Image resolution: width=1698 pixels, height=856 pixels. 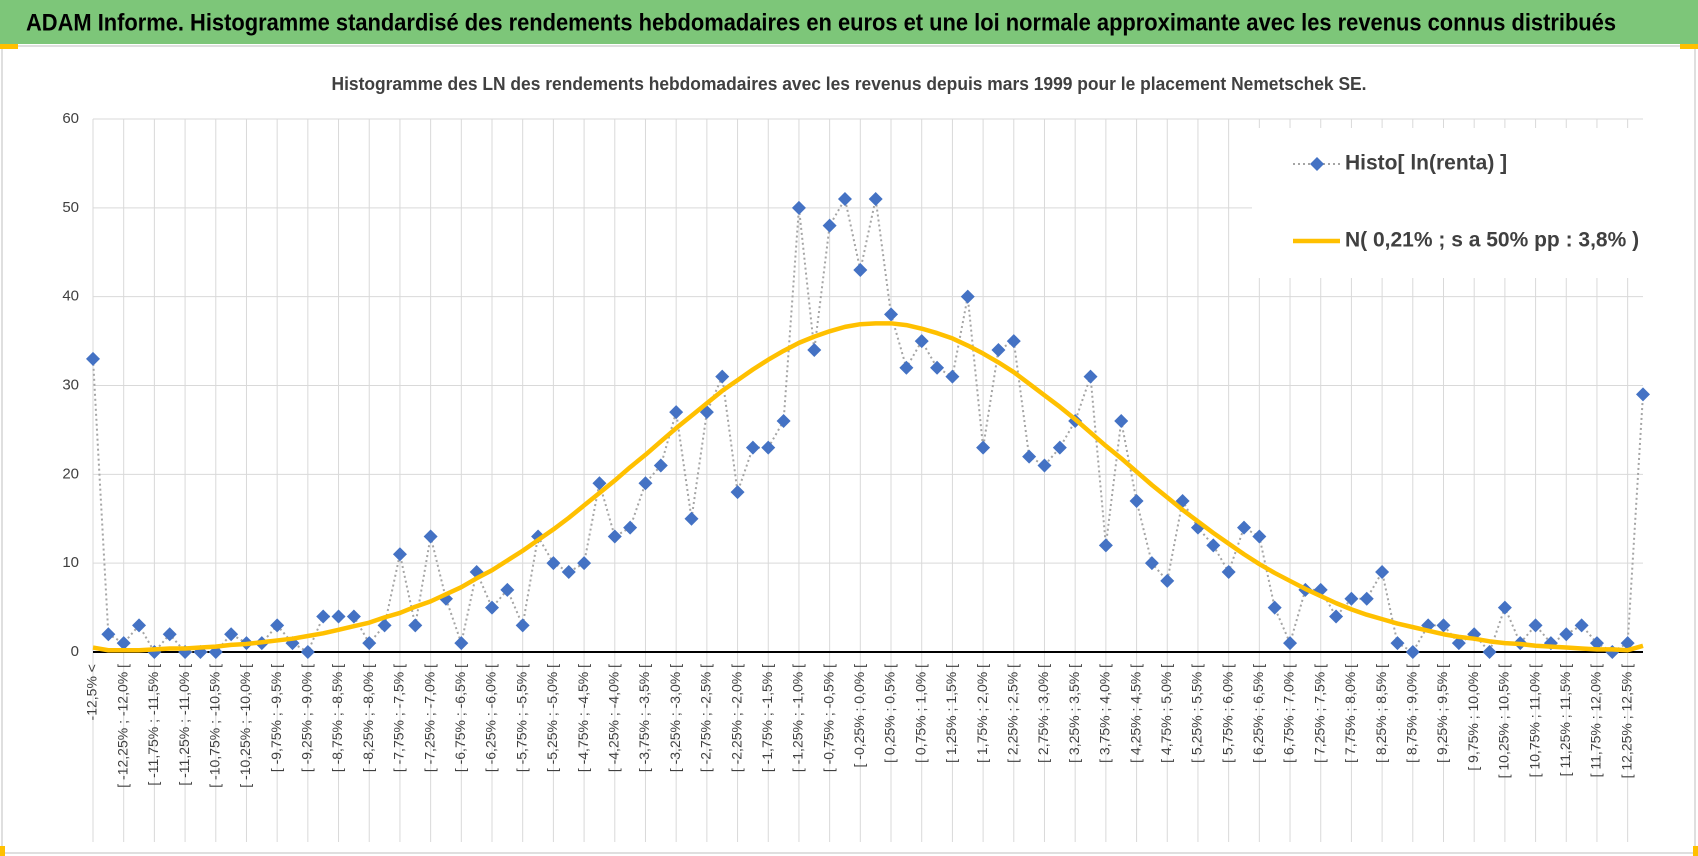 I want to click on x-tick-label: [ -10,75% ; -10,5% [, so click(x=214, y=726).